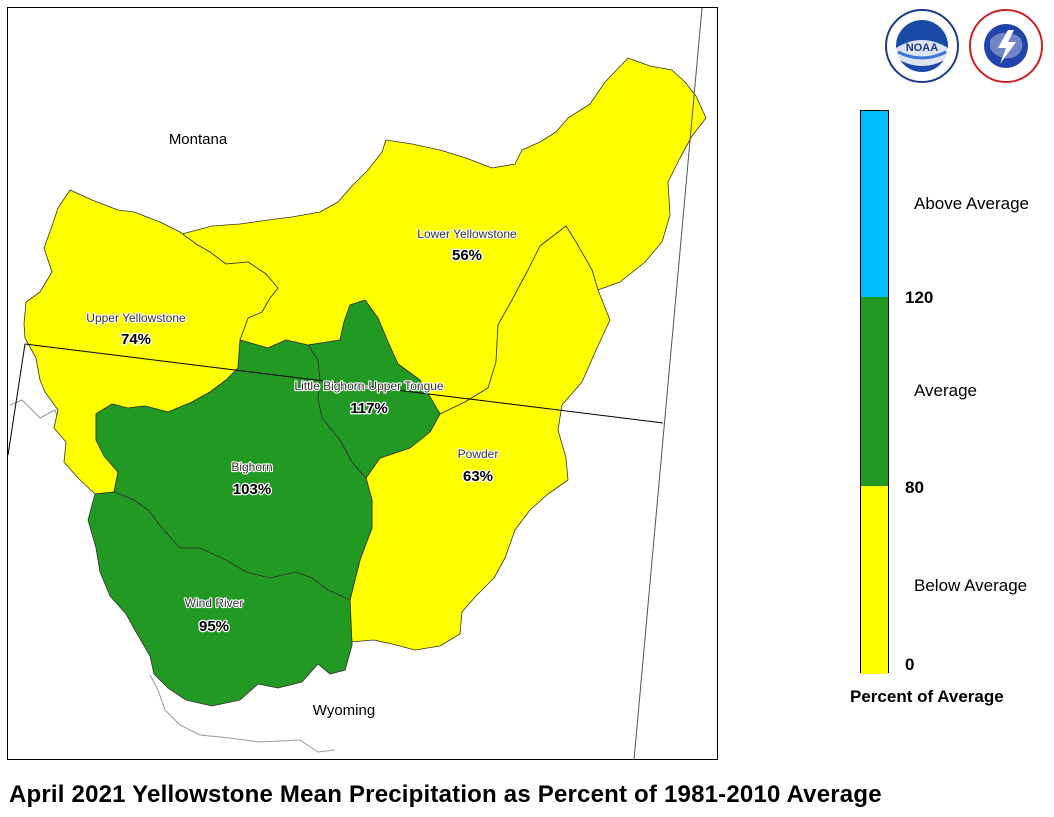  Describe the element at coordinates (198, 139) in the screenshot. I see `state-label-montana: Montana` at that location.